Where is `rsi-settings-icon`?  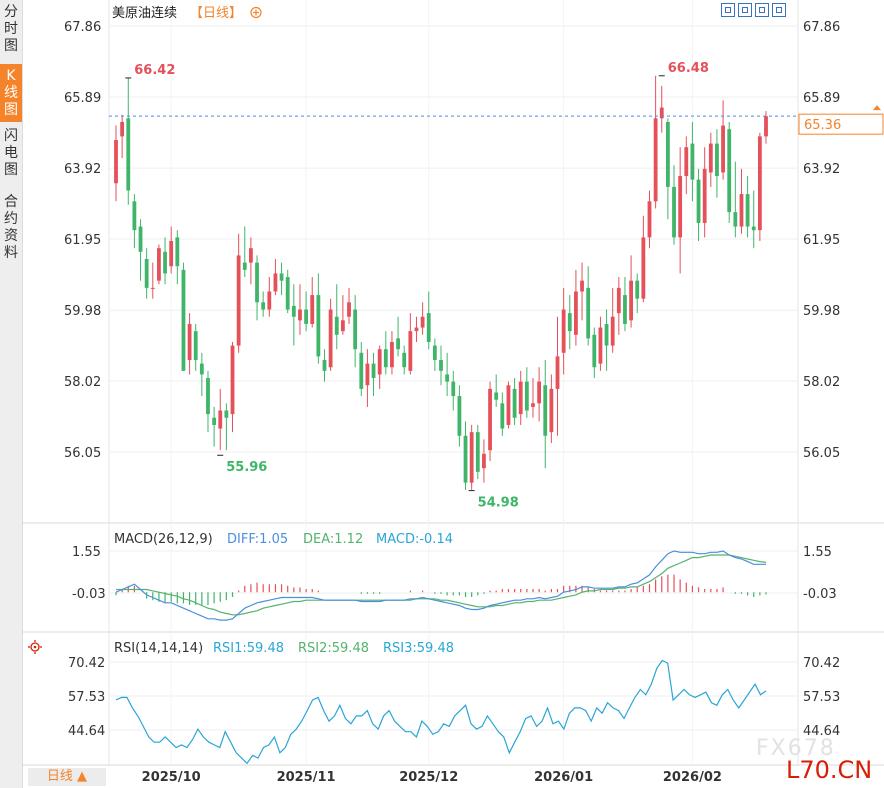
rsi-settings-icon is located at coordinates (35, 647).